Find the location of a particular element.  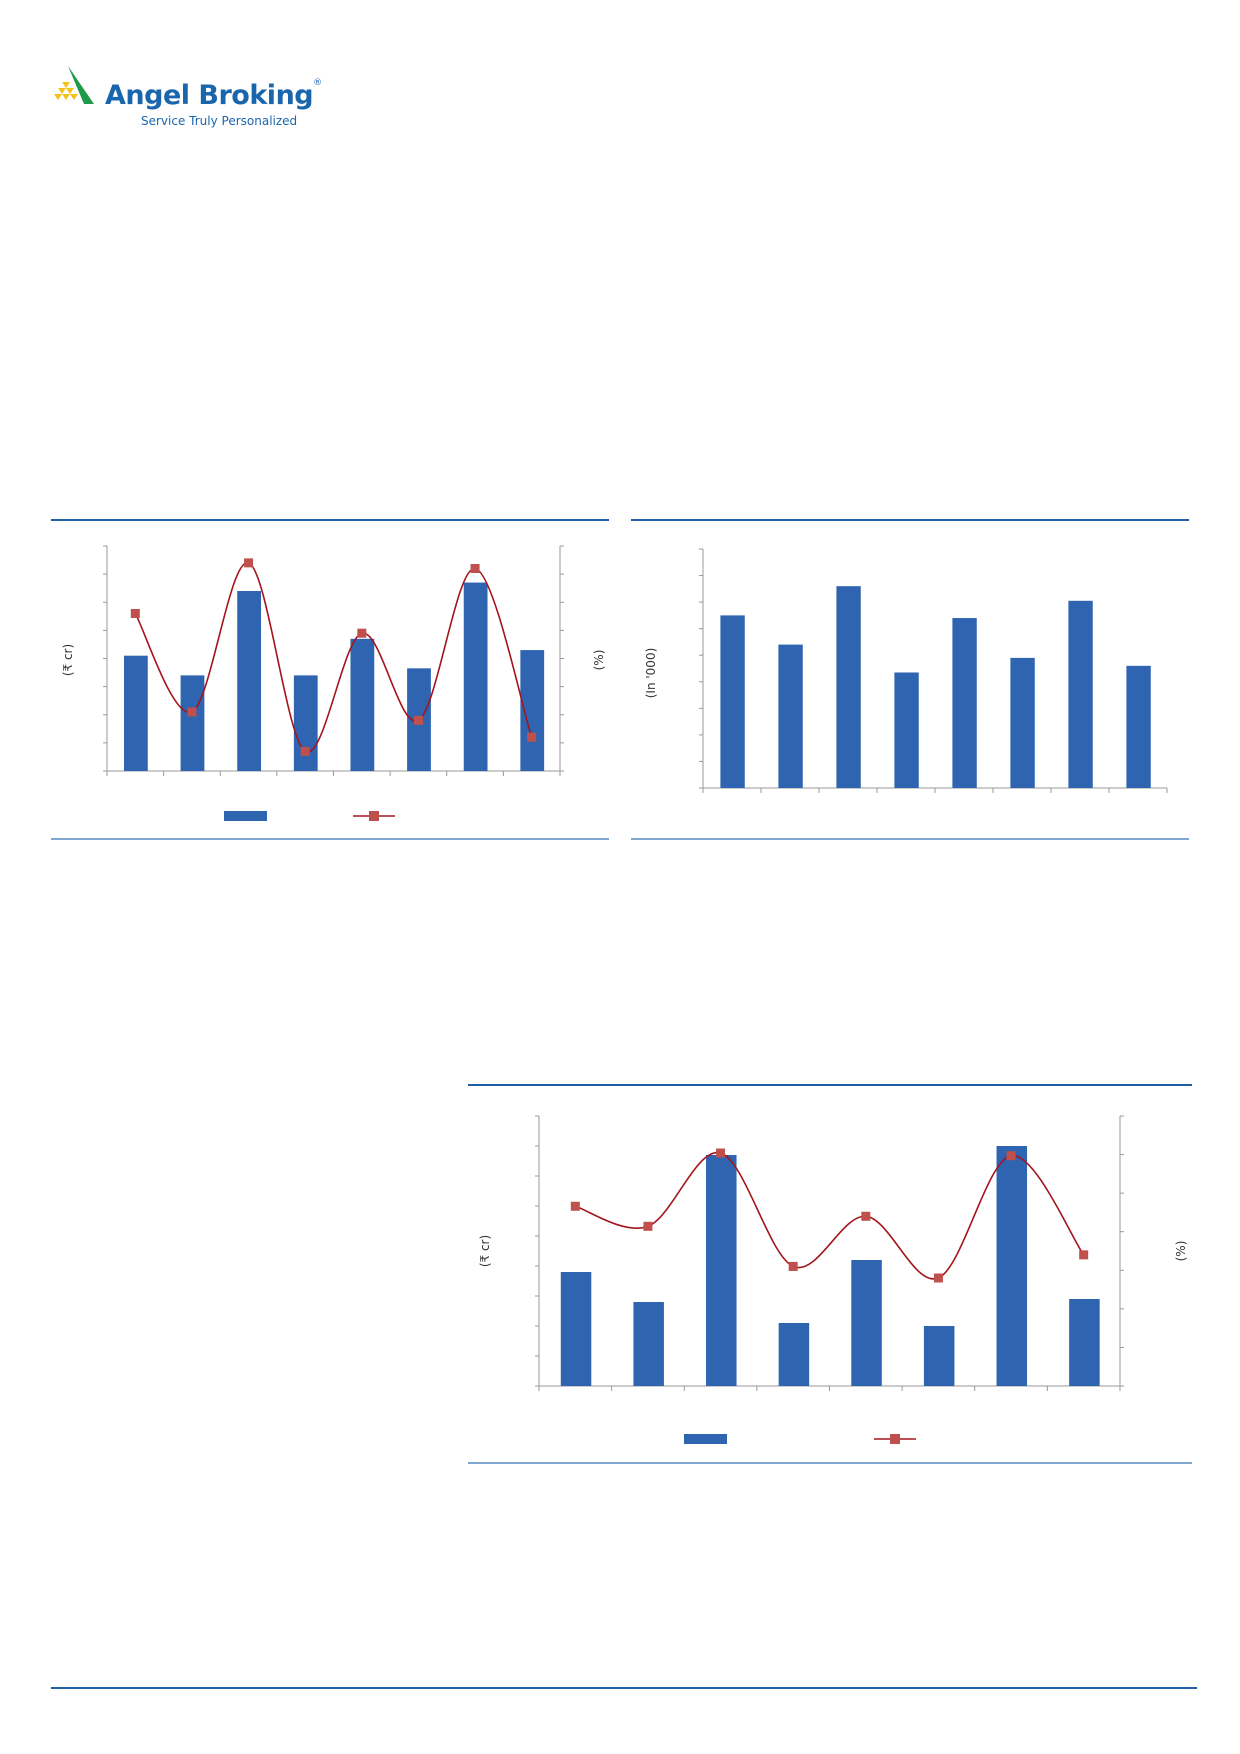

y-axis-label: (In '000) is located at coordinates (651, 673).